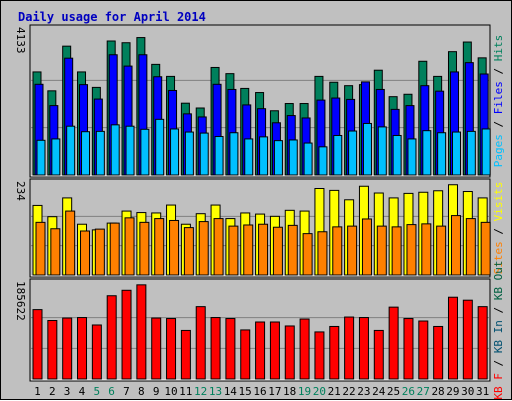 This screenshot has width=512, height=401. I want to click on day-label-8: 8, so click(141, 391).